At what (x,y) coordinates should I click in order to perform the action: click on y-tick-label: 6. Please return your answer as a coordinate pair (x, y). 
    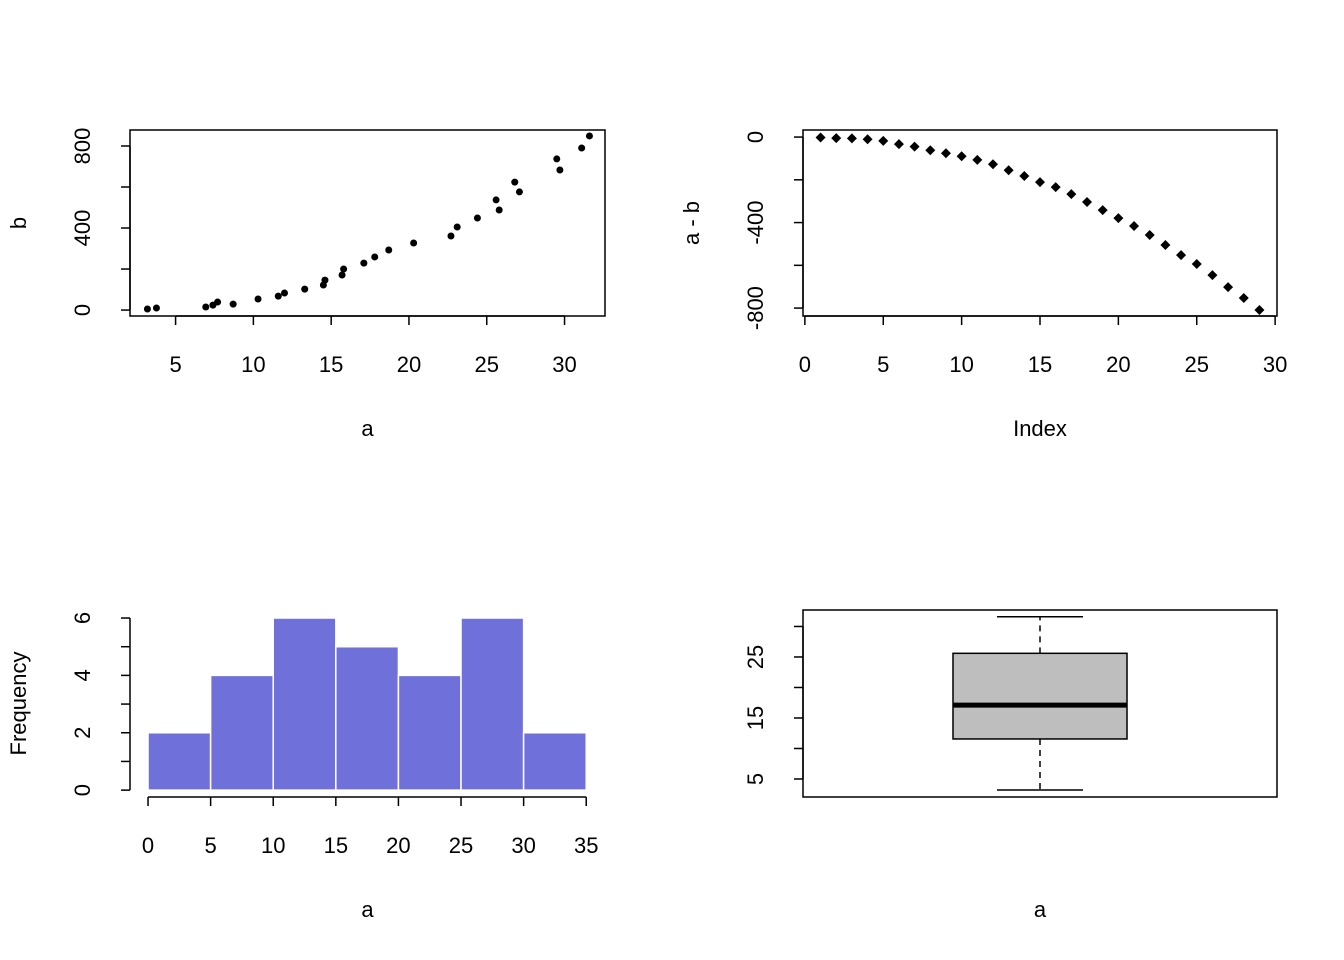
    Looking at the image, I should click on (82, 618).